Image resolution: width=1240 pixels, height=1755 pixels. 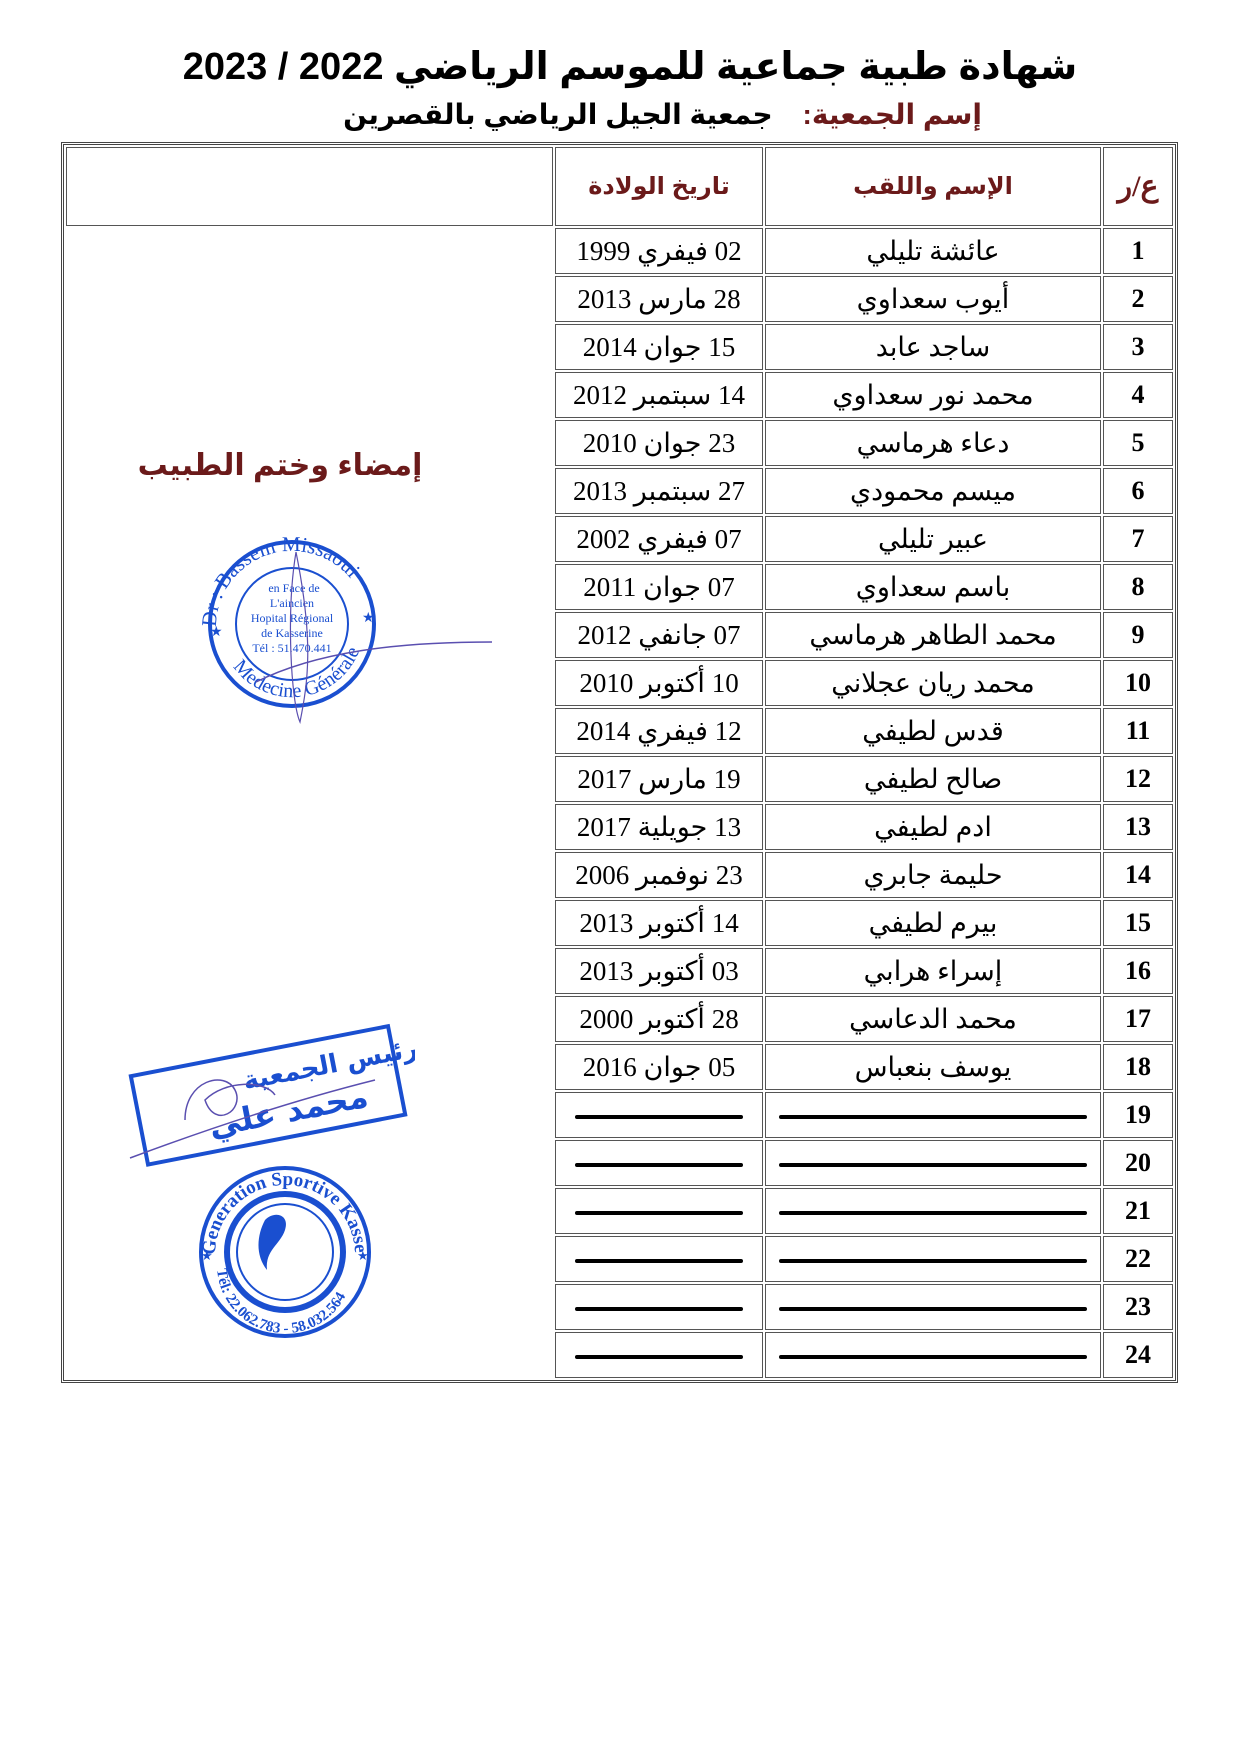 I want to click on doctor-stamp-line: Tél : 51.470.441, so click(x=291, y=648).